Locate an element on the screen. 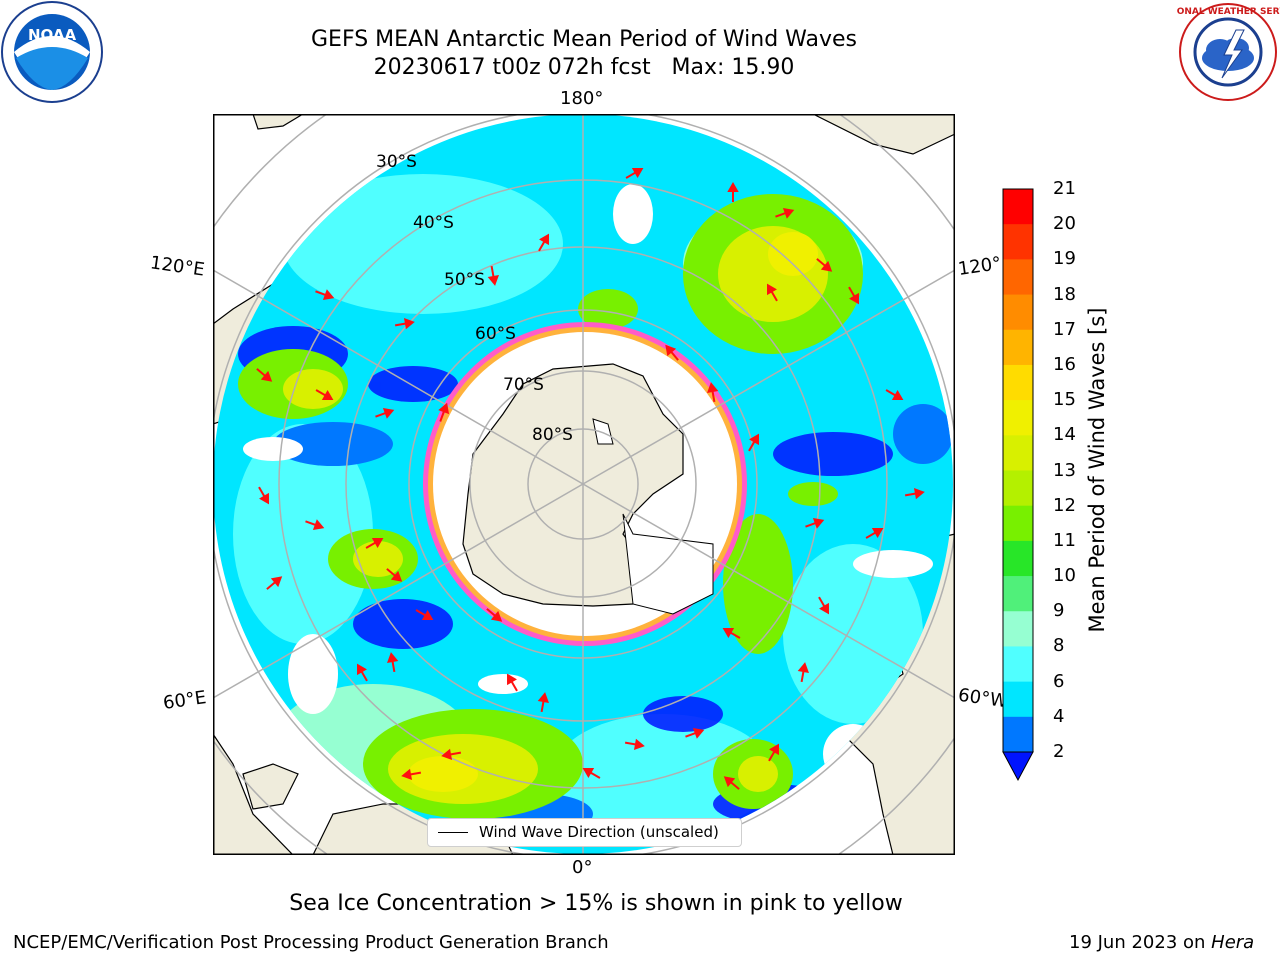  colorbar is located at coordinates (1018, 485).